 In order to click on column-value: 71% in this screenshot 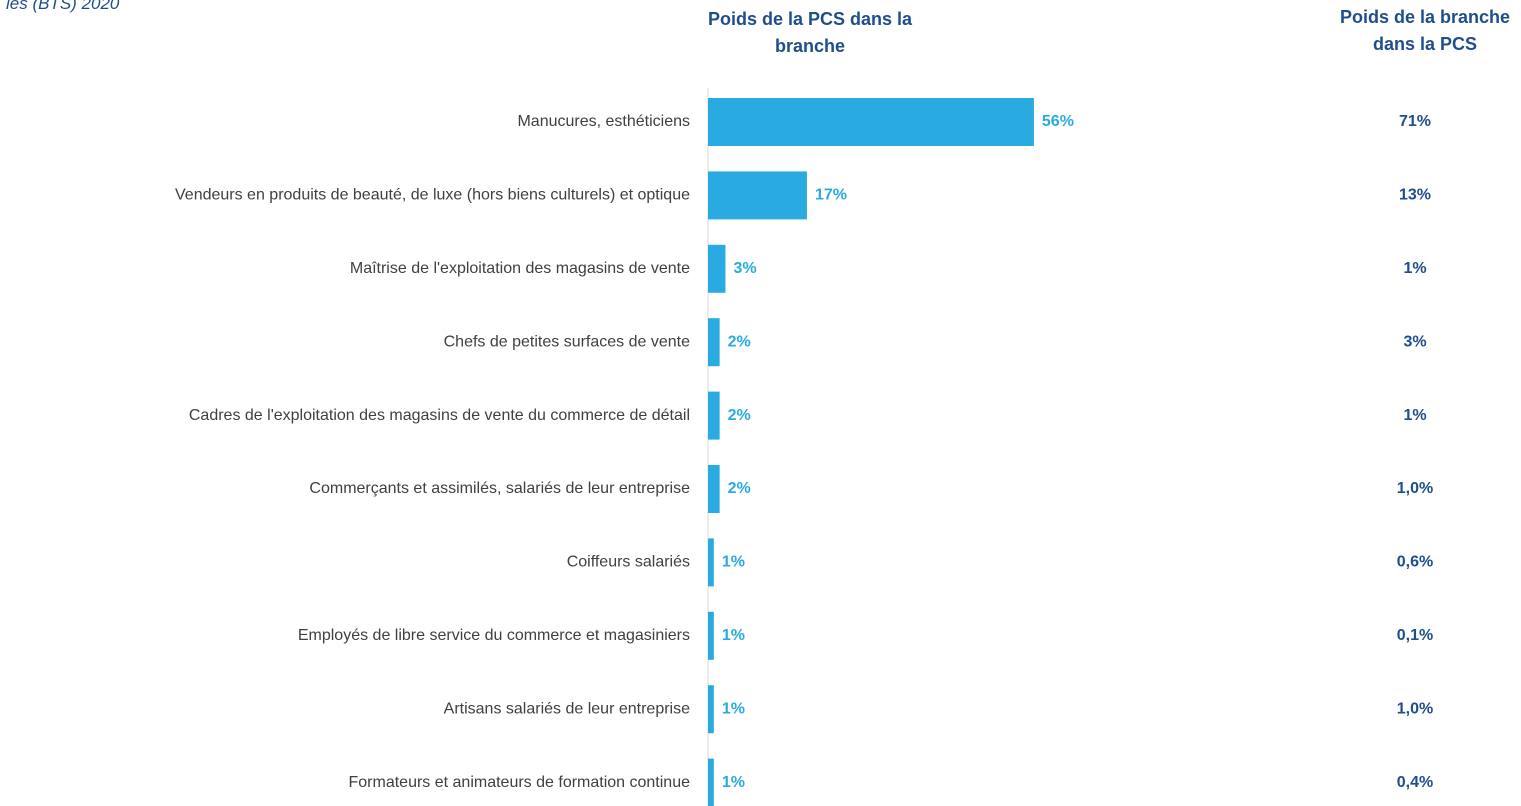, I will do `click(1415, 121)`.